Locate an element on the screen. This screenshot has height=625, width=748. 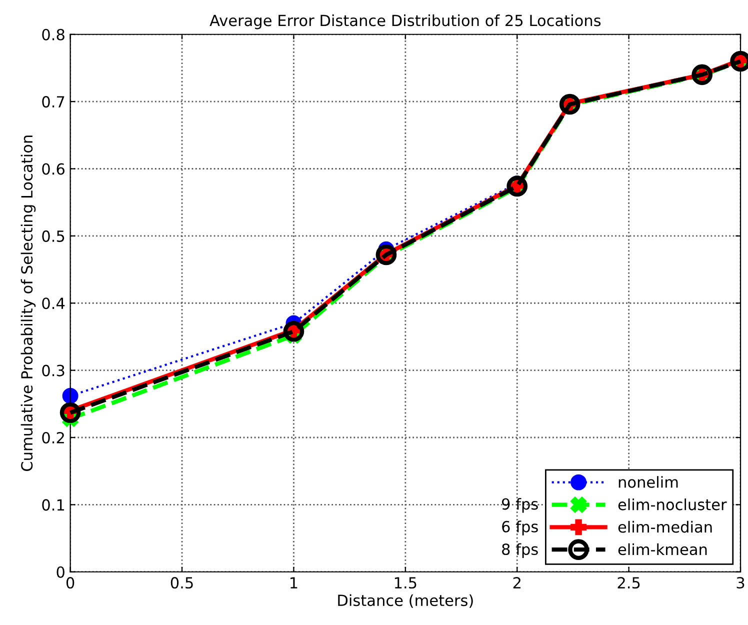
x-tick-label: 0.5 is located at coordinates (181, 583).